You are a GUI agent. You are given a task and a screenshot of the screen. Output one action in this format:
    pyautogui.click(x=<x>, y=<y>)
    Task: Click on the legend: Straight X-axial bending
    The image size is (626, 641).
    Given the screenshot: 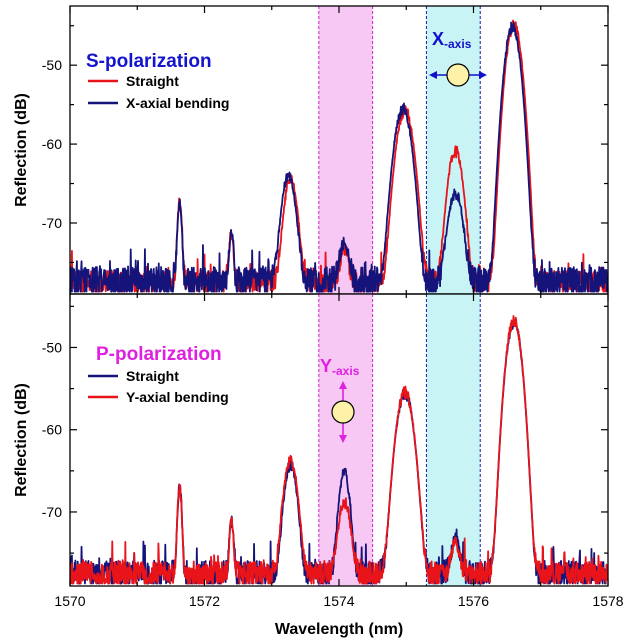 What is the action you would take?
    pyautogui.click(x=158, y=92)
    